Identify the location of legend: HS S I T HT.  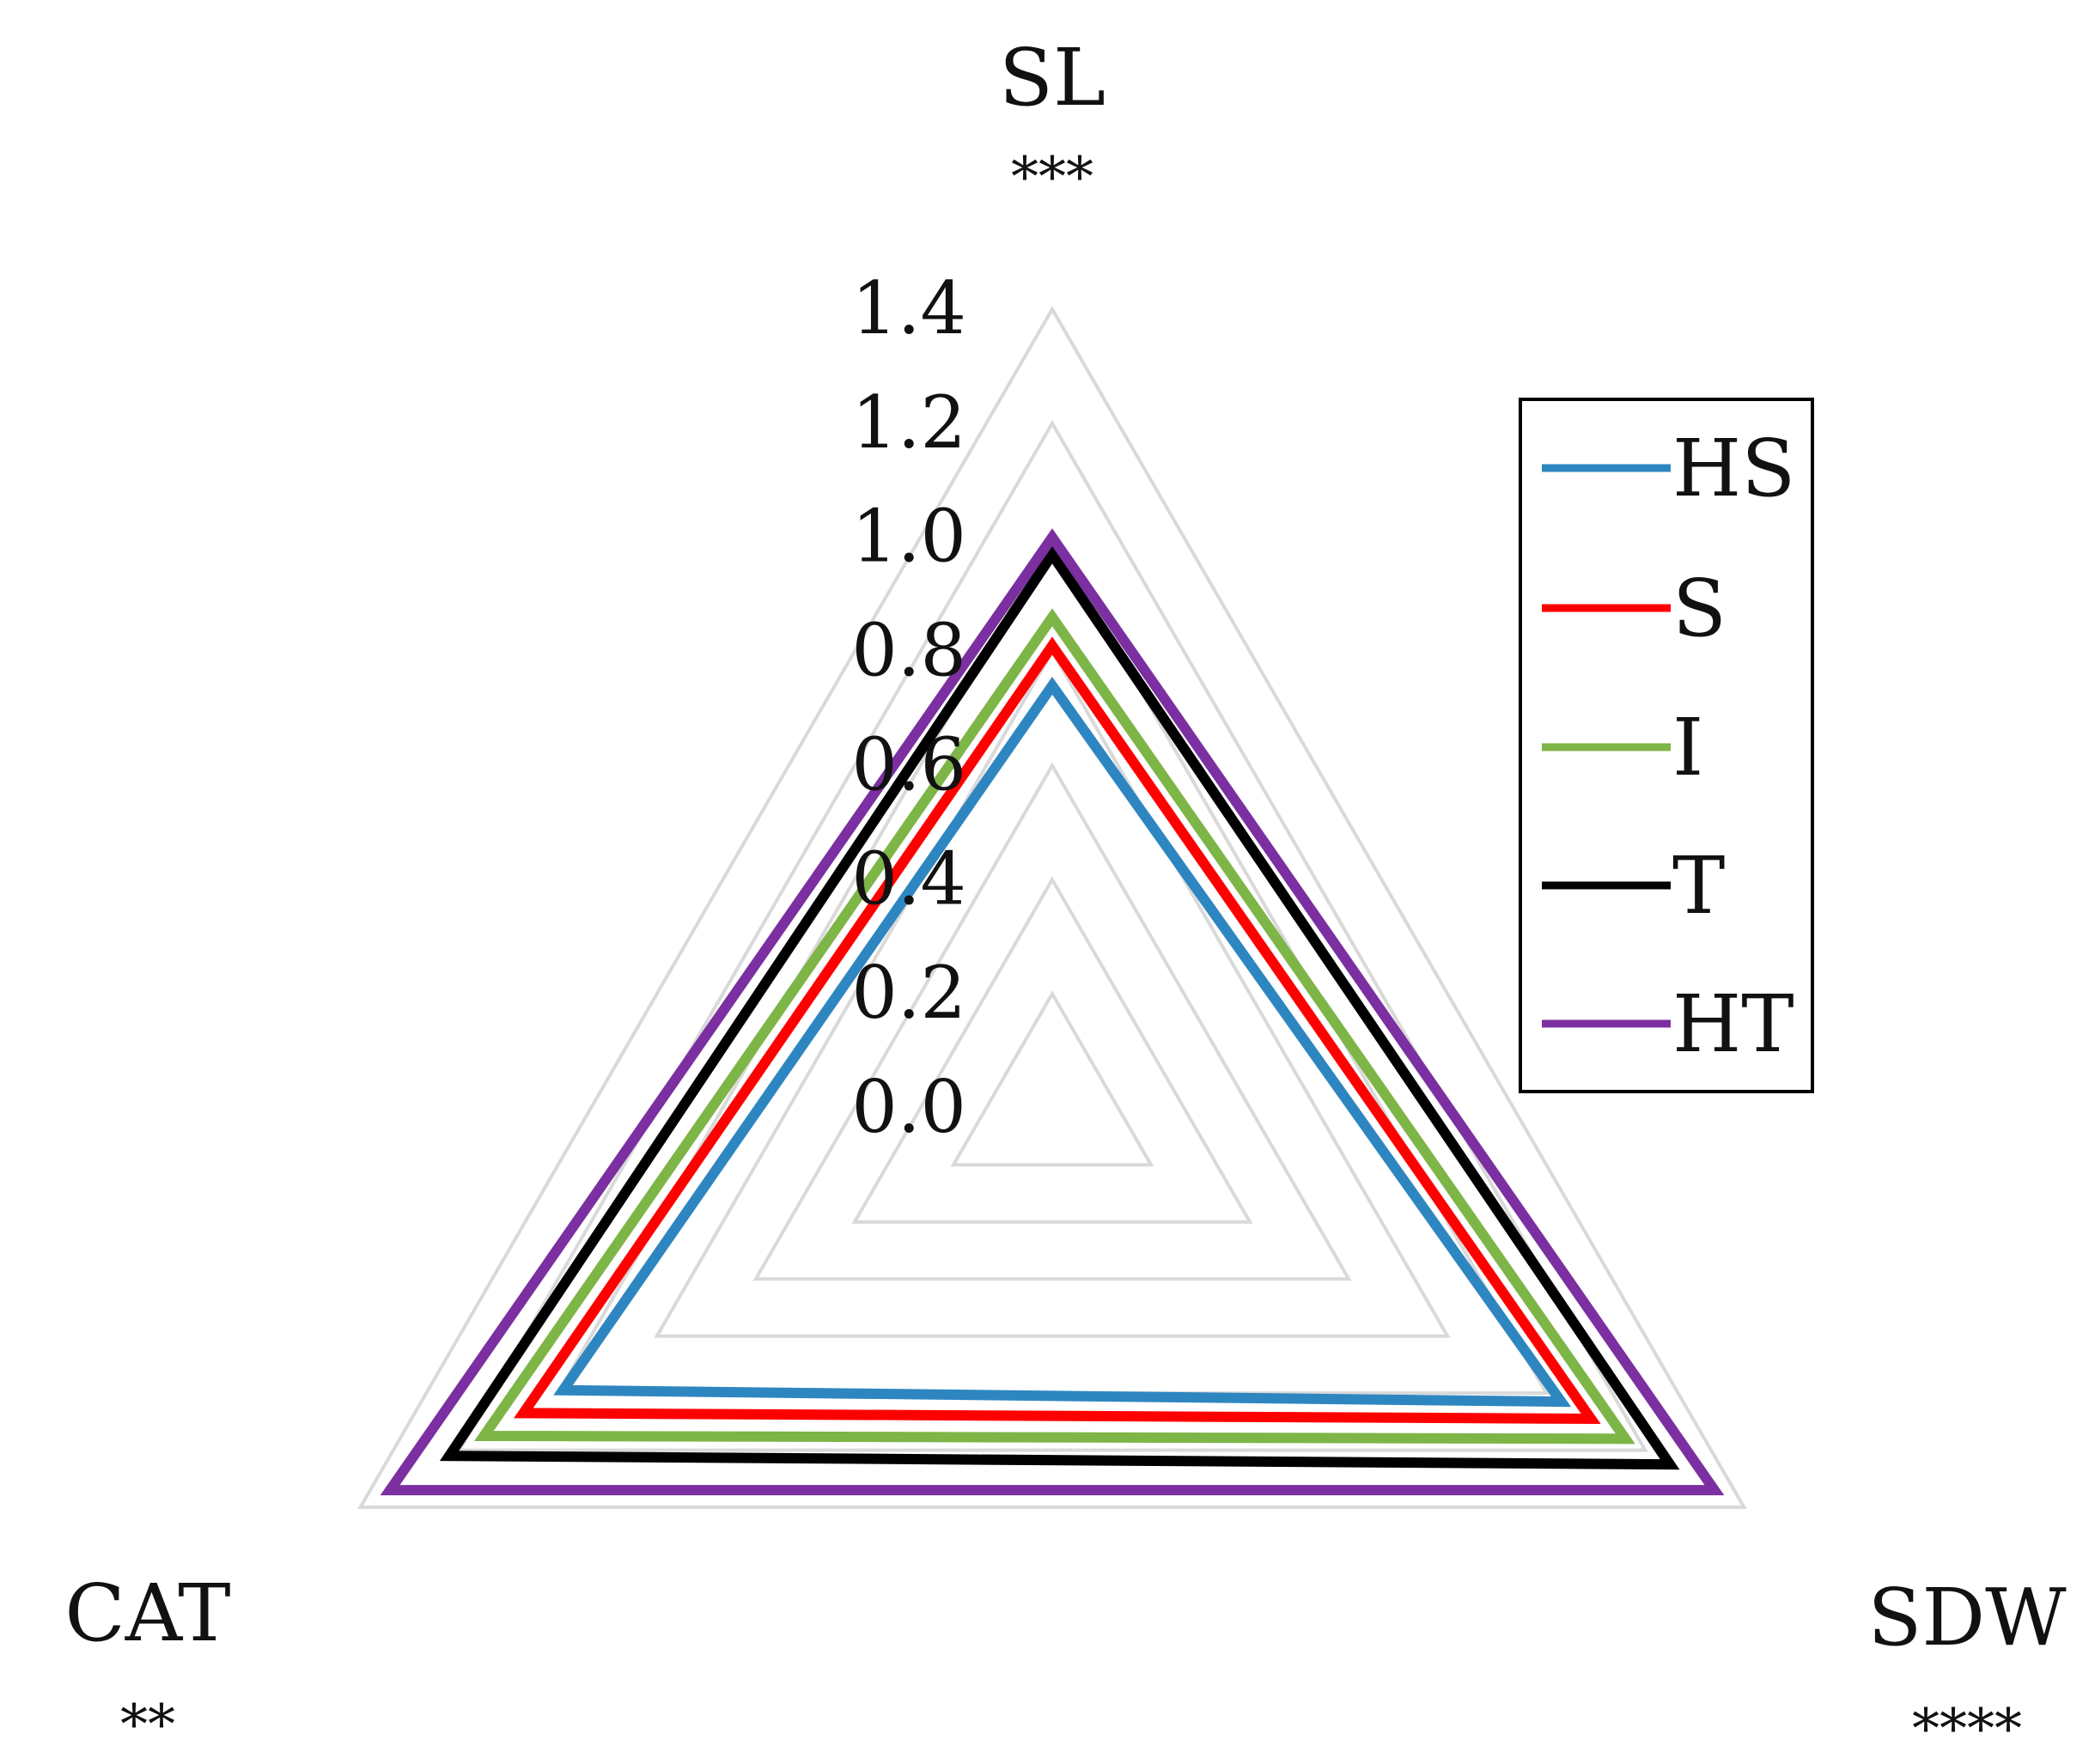
(1666, 745).